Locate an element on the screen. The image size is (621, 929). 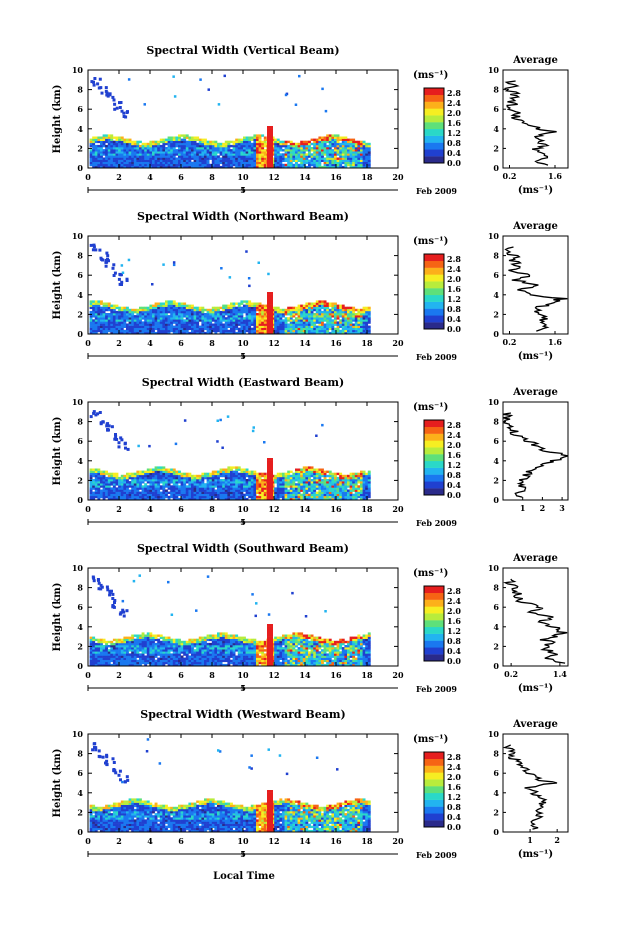
colorbar-tick-label: 2.4 is located at coordinates (454, 269).